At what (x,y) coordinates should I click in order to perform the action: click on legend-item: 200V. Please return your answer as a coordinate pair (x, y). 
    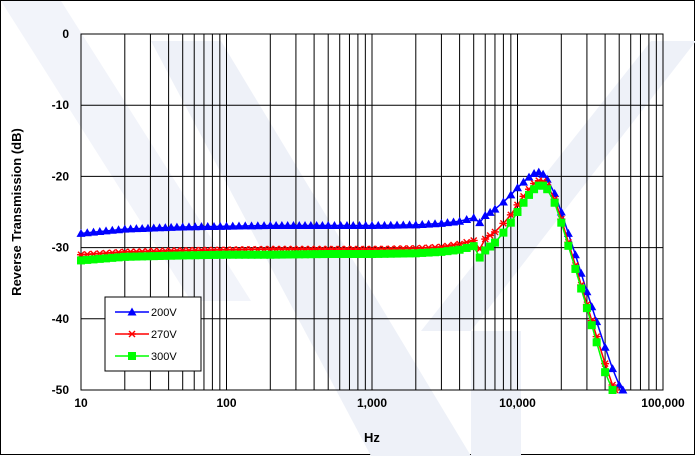
    Looking at the image, I should click on (146, 313).